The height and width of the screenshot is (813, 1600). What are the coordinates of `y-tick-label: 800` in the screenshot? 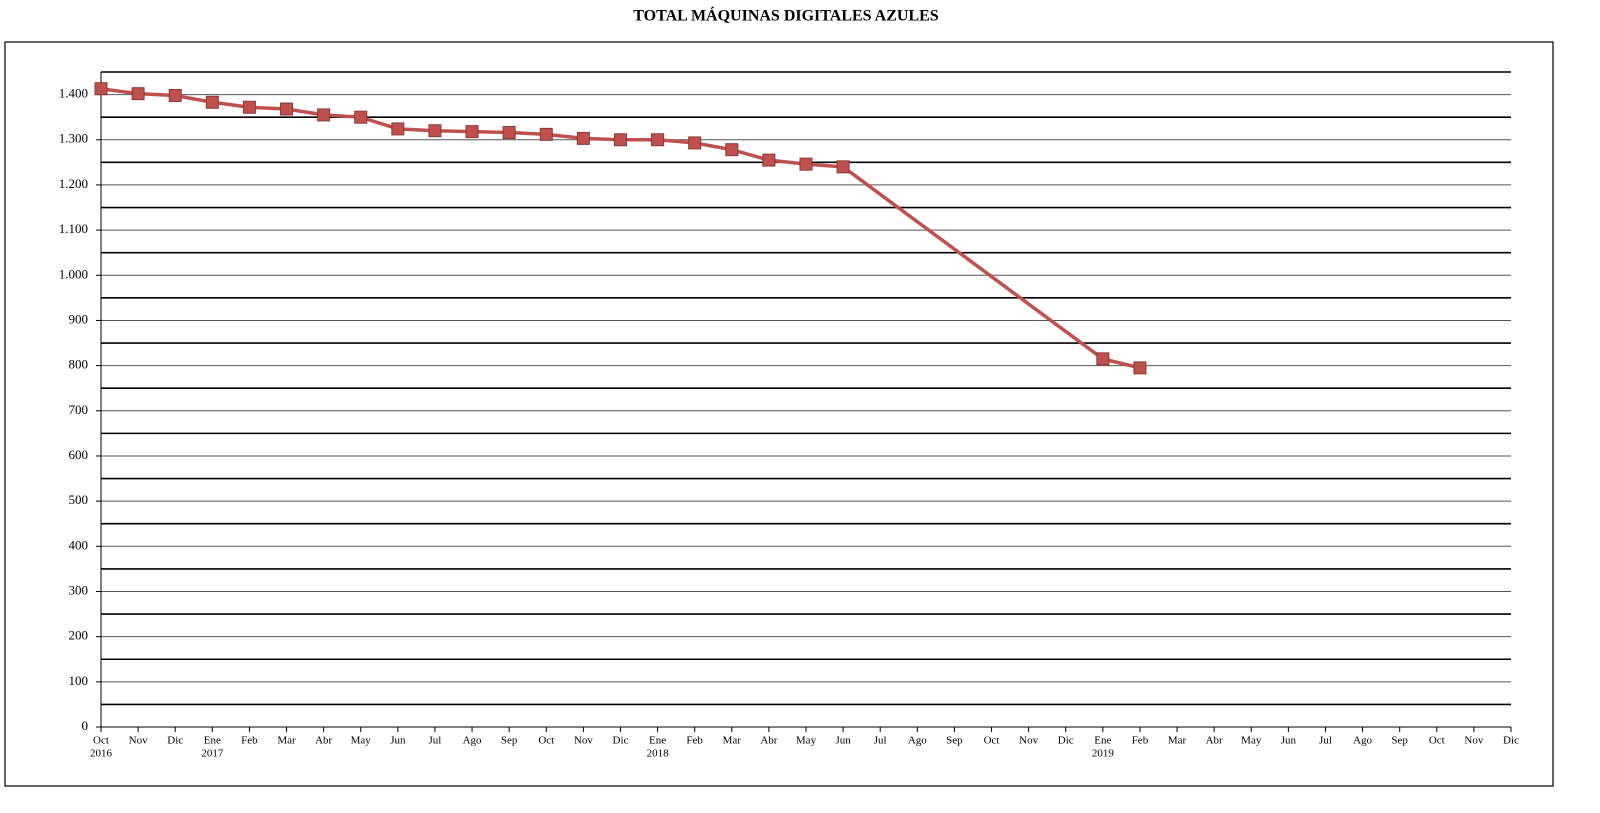 It's located at (79, 364).